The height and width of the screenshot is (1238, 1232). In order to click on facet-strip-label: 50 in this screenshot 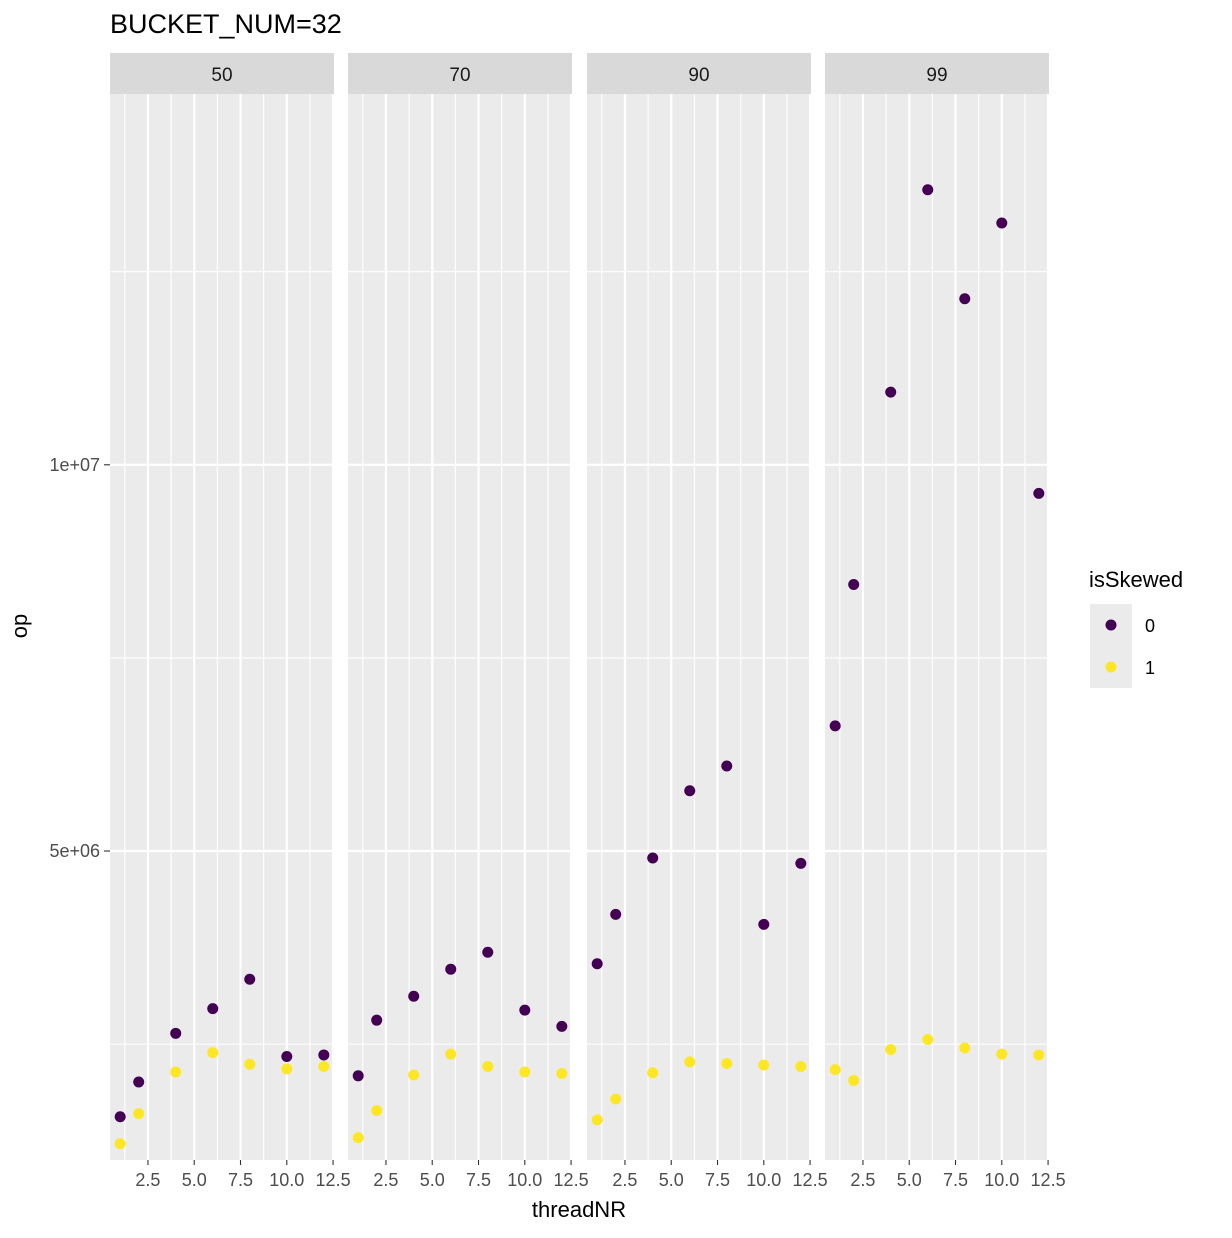, I will do `click(221, 75)`.